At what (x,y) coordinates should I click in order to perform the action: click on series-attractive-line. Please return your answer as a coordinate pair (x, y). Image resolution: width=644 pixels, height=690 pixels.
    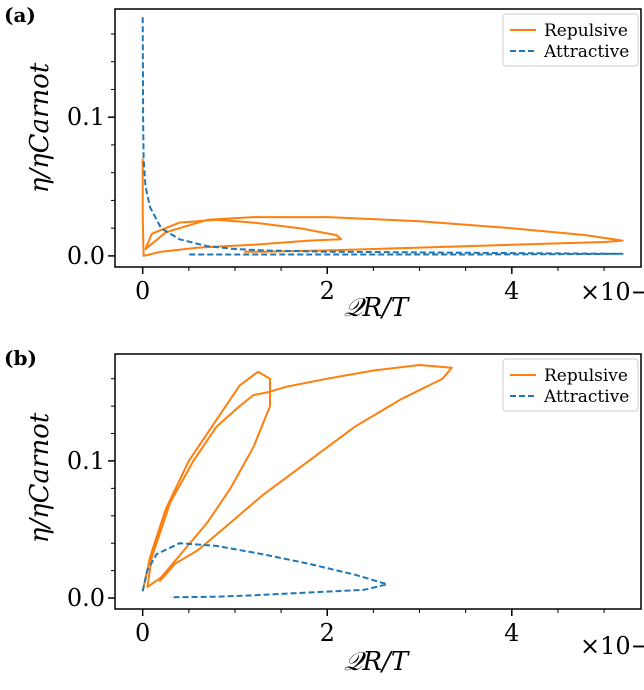
    Looking at the image, I should click on (265, 570).